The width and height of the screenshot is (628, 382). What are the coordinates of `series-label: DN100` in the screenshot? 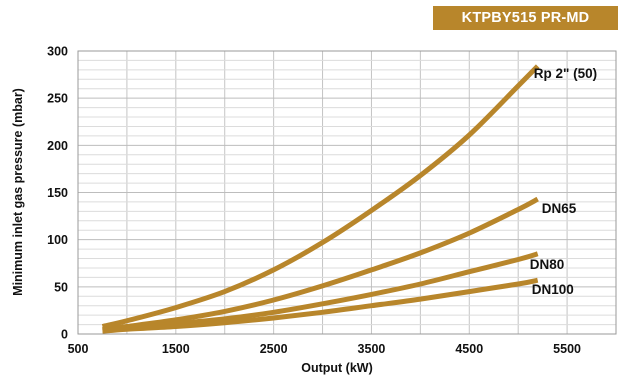 It's located at (553, 289).